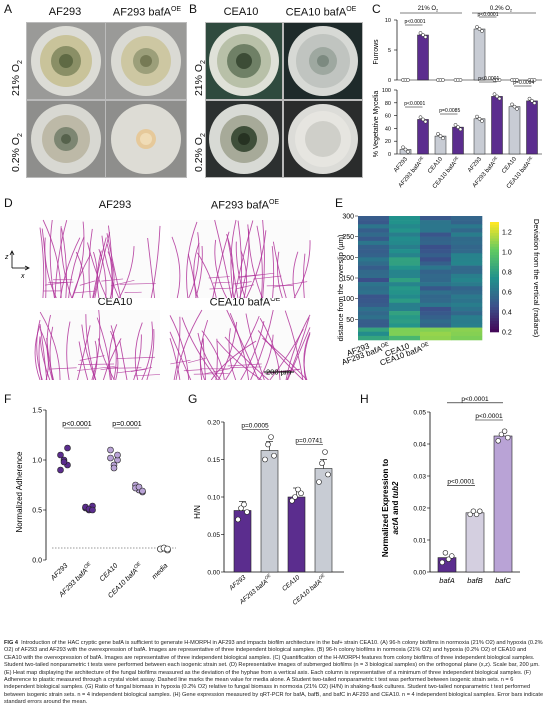  Describe the element at coordinates (388, 104) in the screenshot. I see `tick-label: 80` at that location.